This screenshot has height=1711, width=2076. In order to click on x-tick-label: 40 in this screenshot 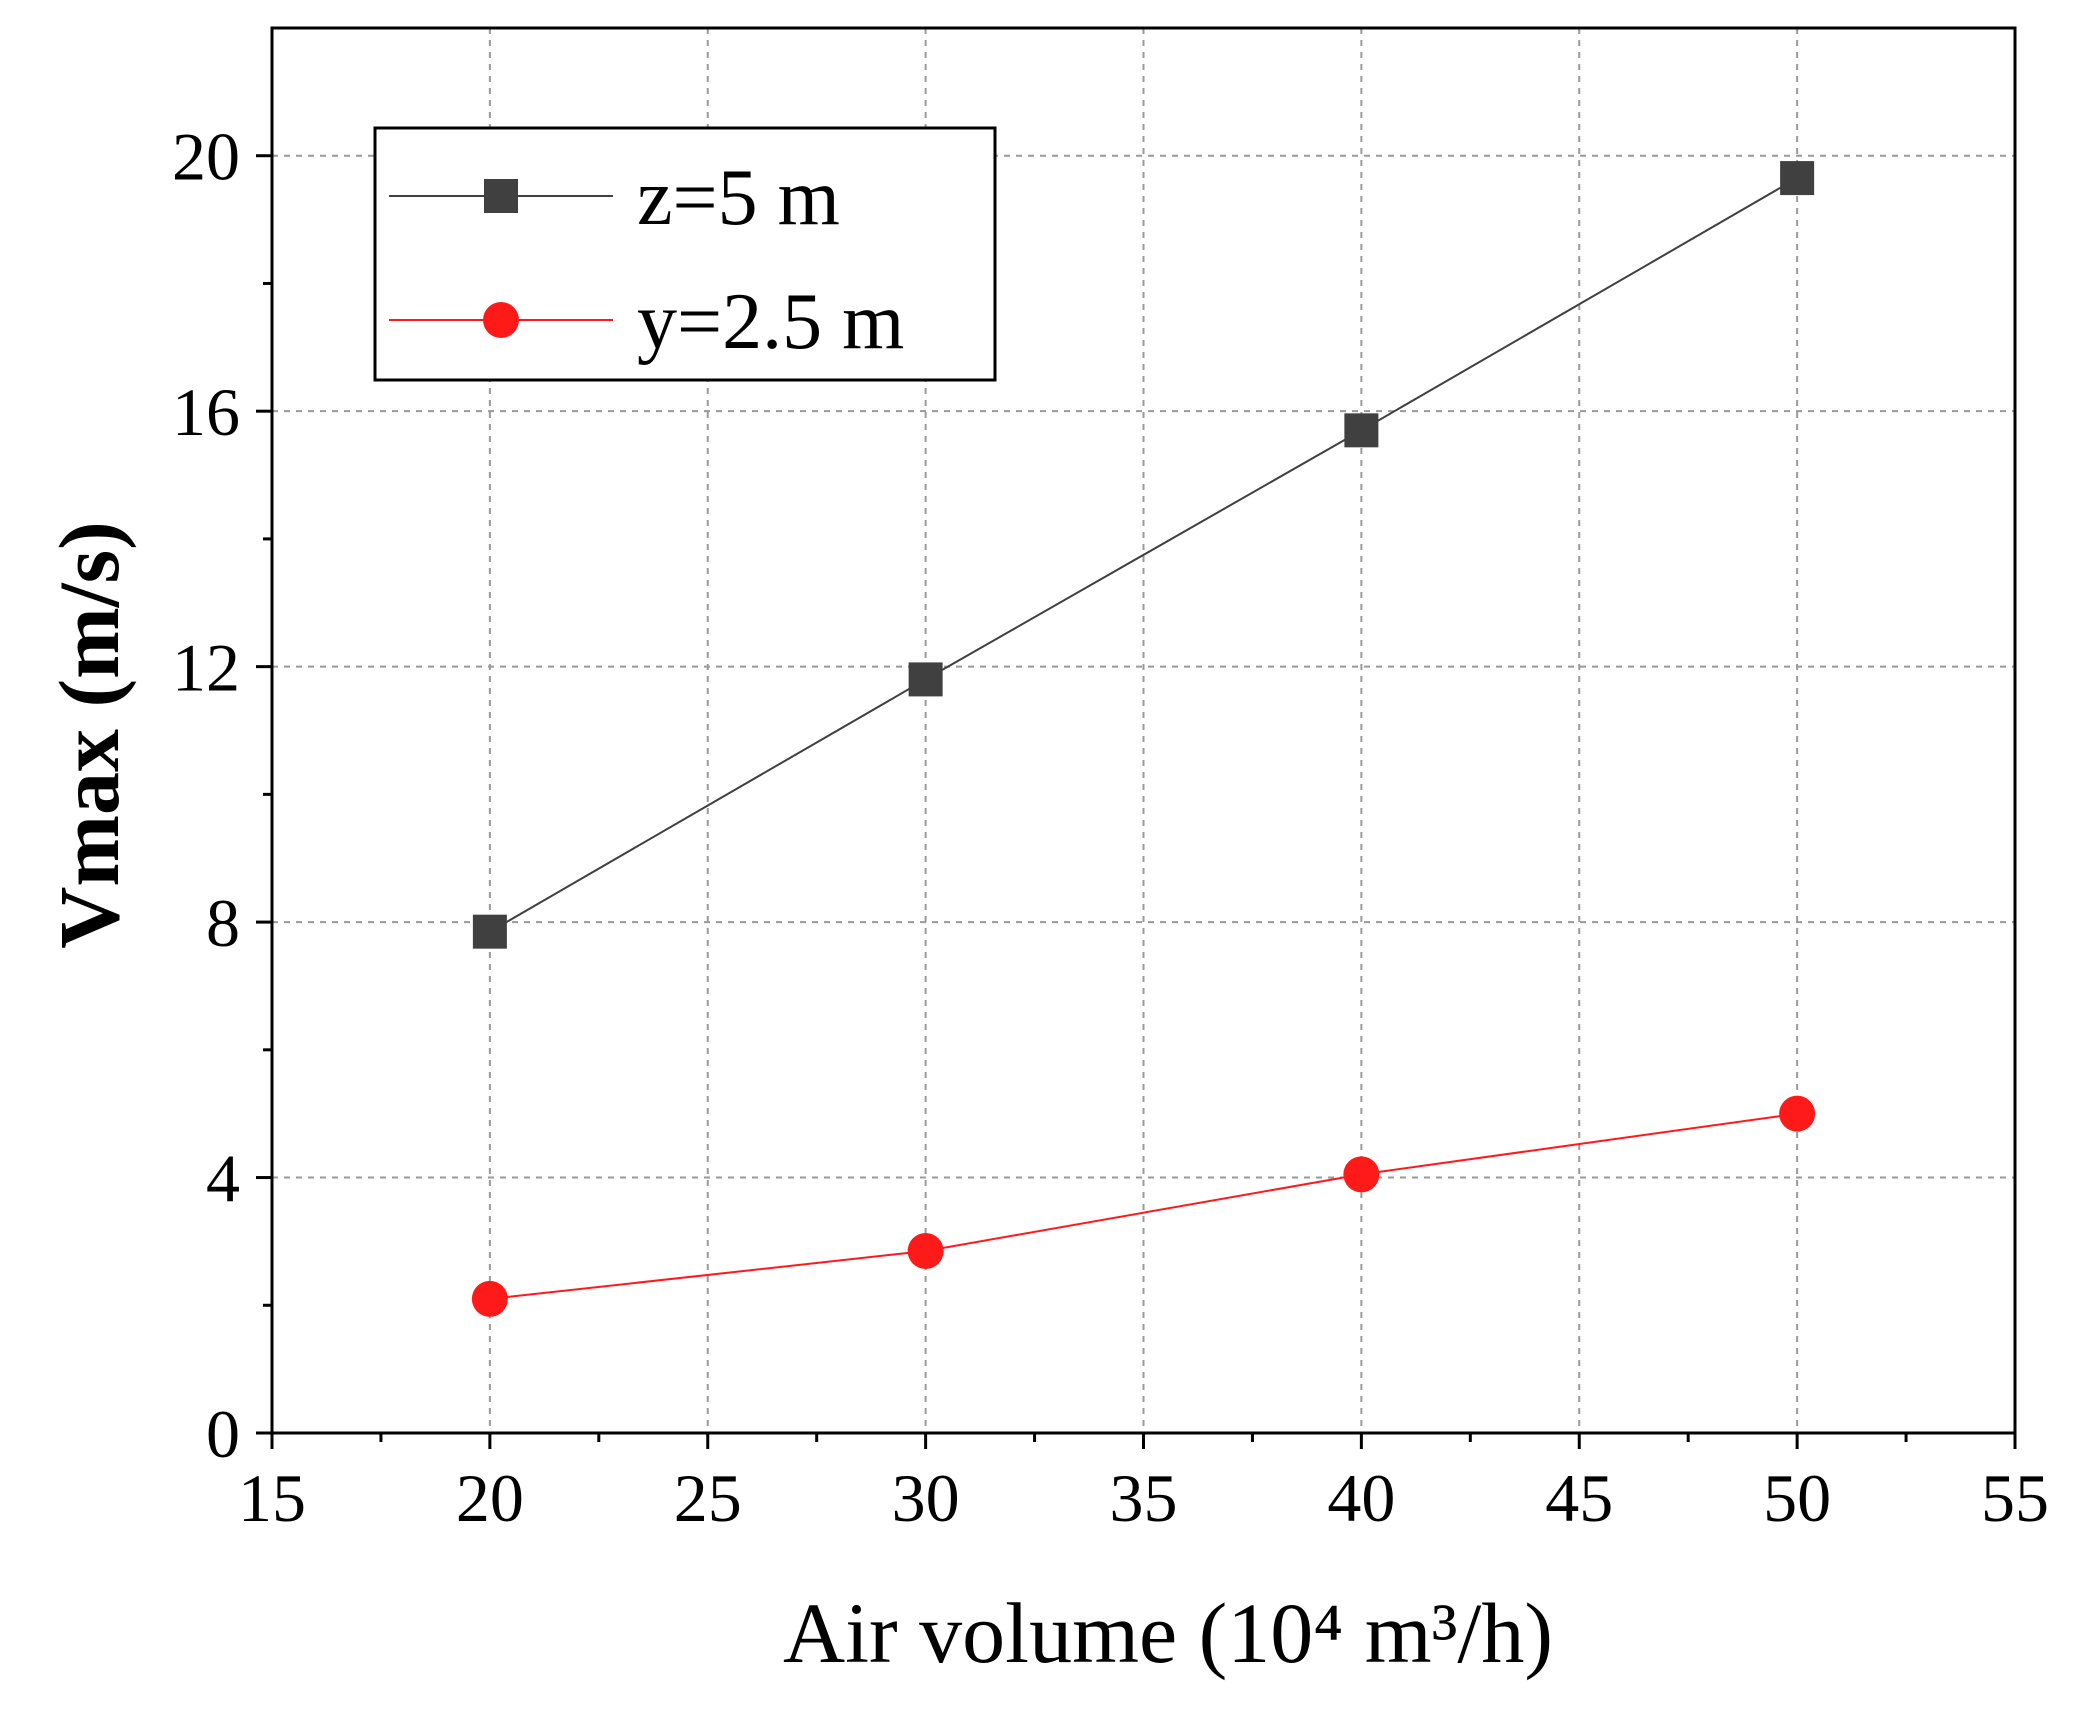, I will do `click(1361, 1498)`.